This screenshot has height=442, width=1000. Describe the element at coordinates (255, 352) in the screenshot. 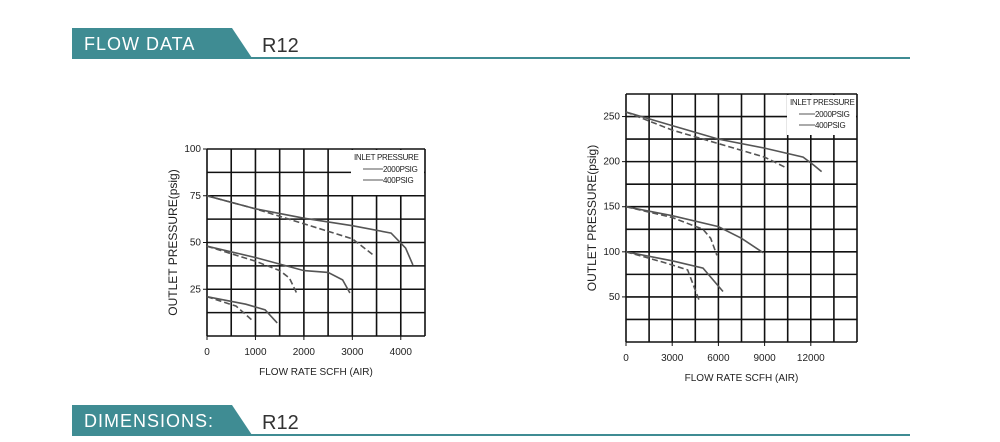

I see `x-tick-label: 1000` at that location.